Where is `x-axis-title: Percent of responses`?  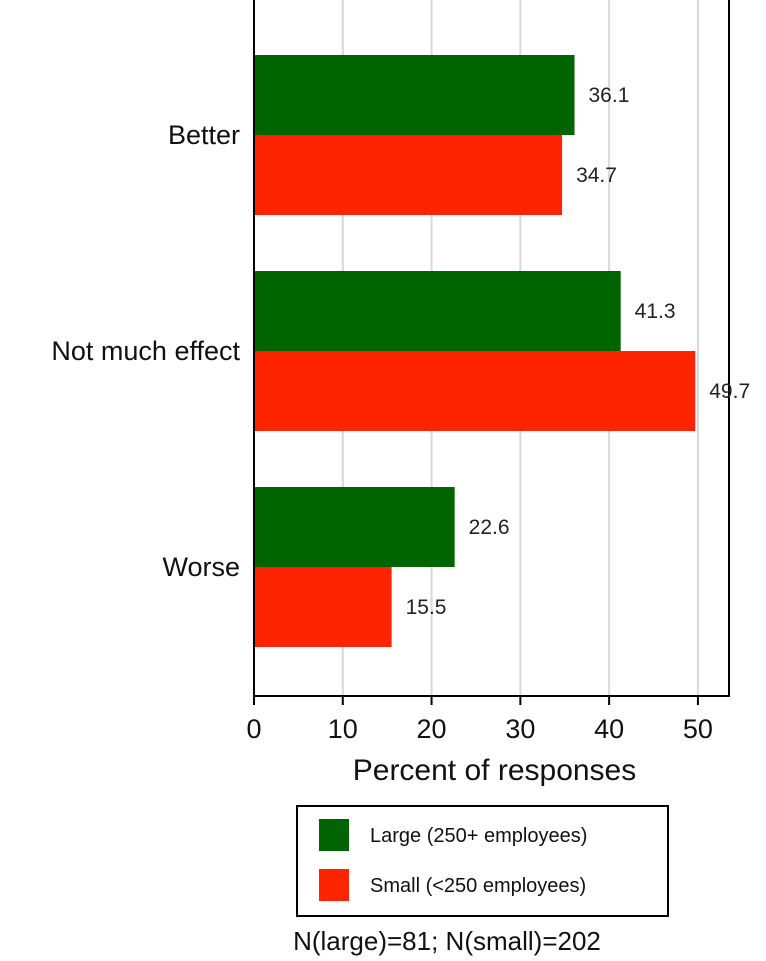 x-axis-title: Percent of responses is located at coordinates (495, 770).